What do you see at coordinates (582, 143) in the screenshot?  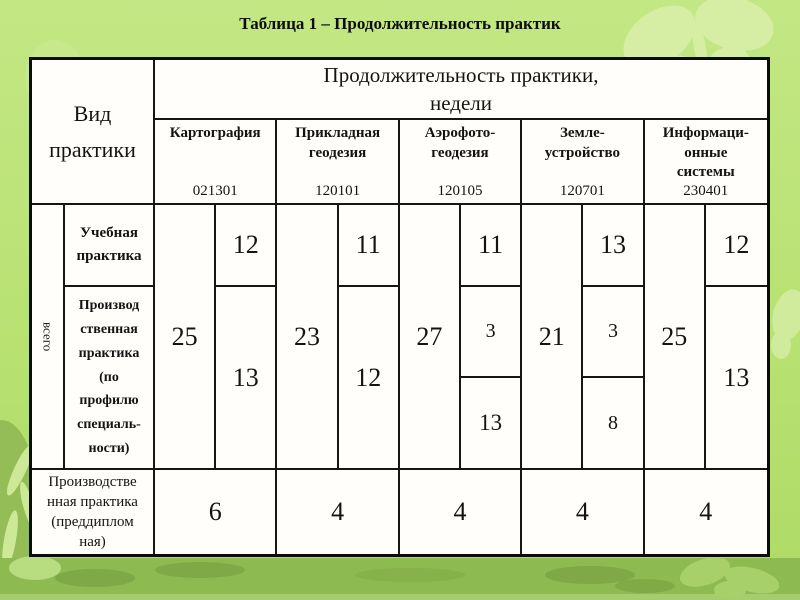 I see `col-name: Земле- устройство` at bounding box center [582, 143].